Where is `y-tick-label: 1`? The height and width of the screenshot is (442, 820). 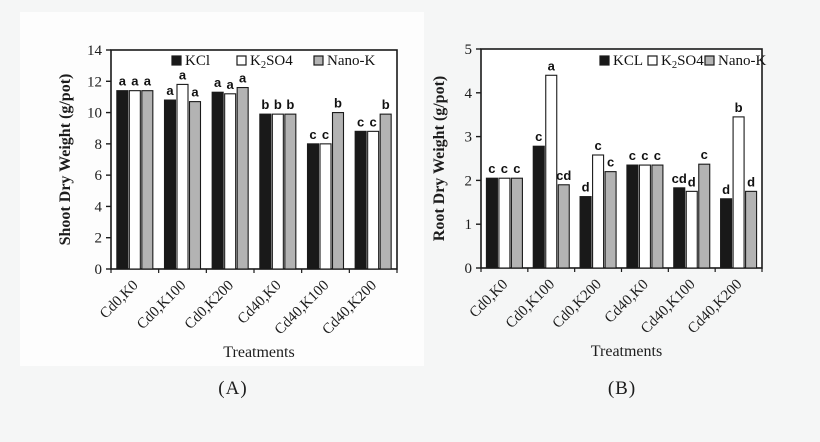 y-tick-label: 1 is located at coordinates (469, 225).